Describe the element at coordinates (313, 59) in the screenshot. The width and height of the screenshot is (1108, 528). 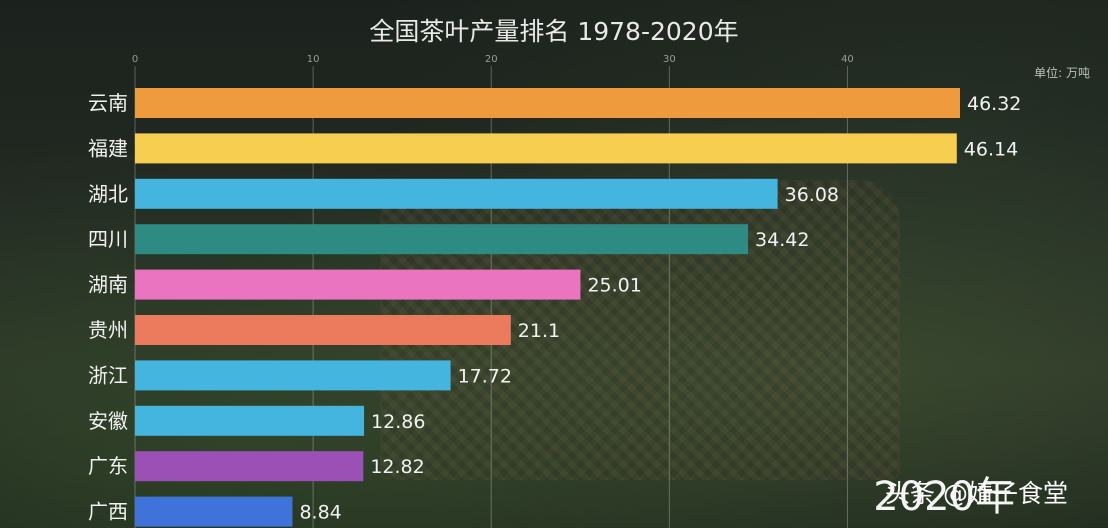
I see `x-tick-label: 10` at that location.